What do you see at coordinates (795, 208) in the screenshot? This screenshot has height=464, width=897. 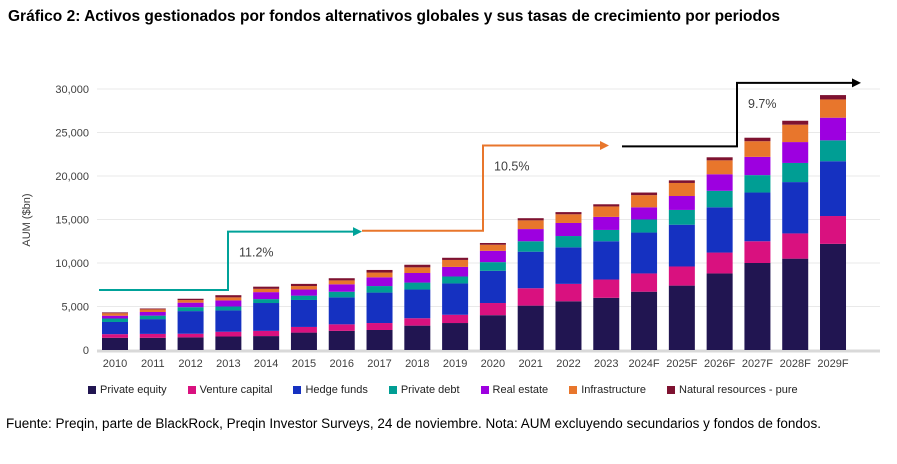 I see `bar-segment-hedge-funds-2028F` at bounding box center [795, 208].